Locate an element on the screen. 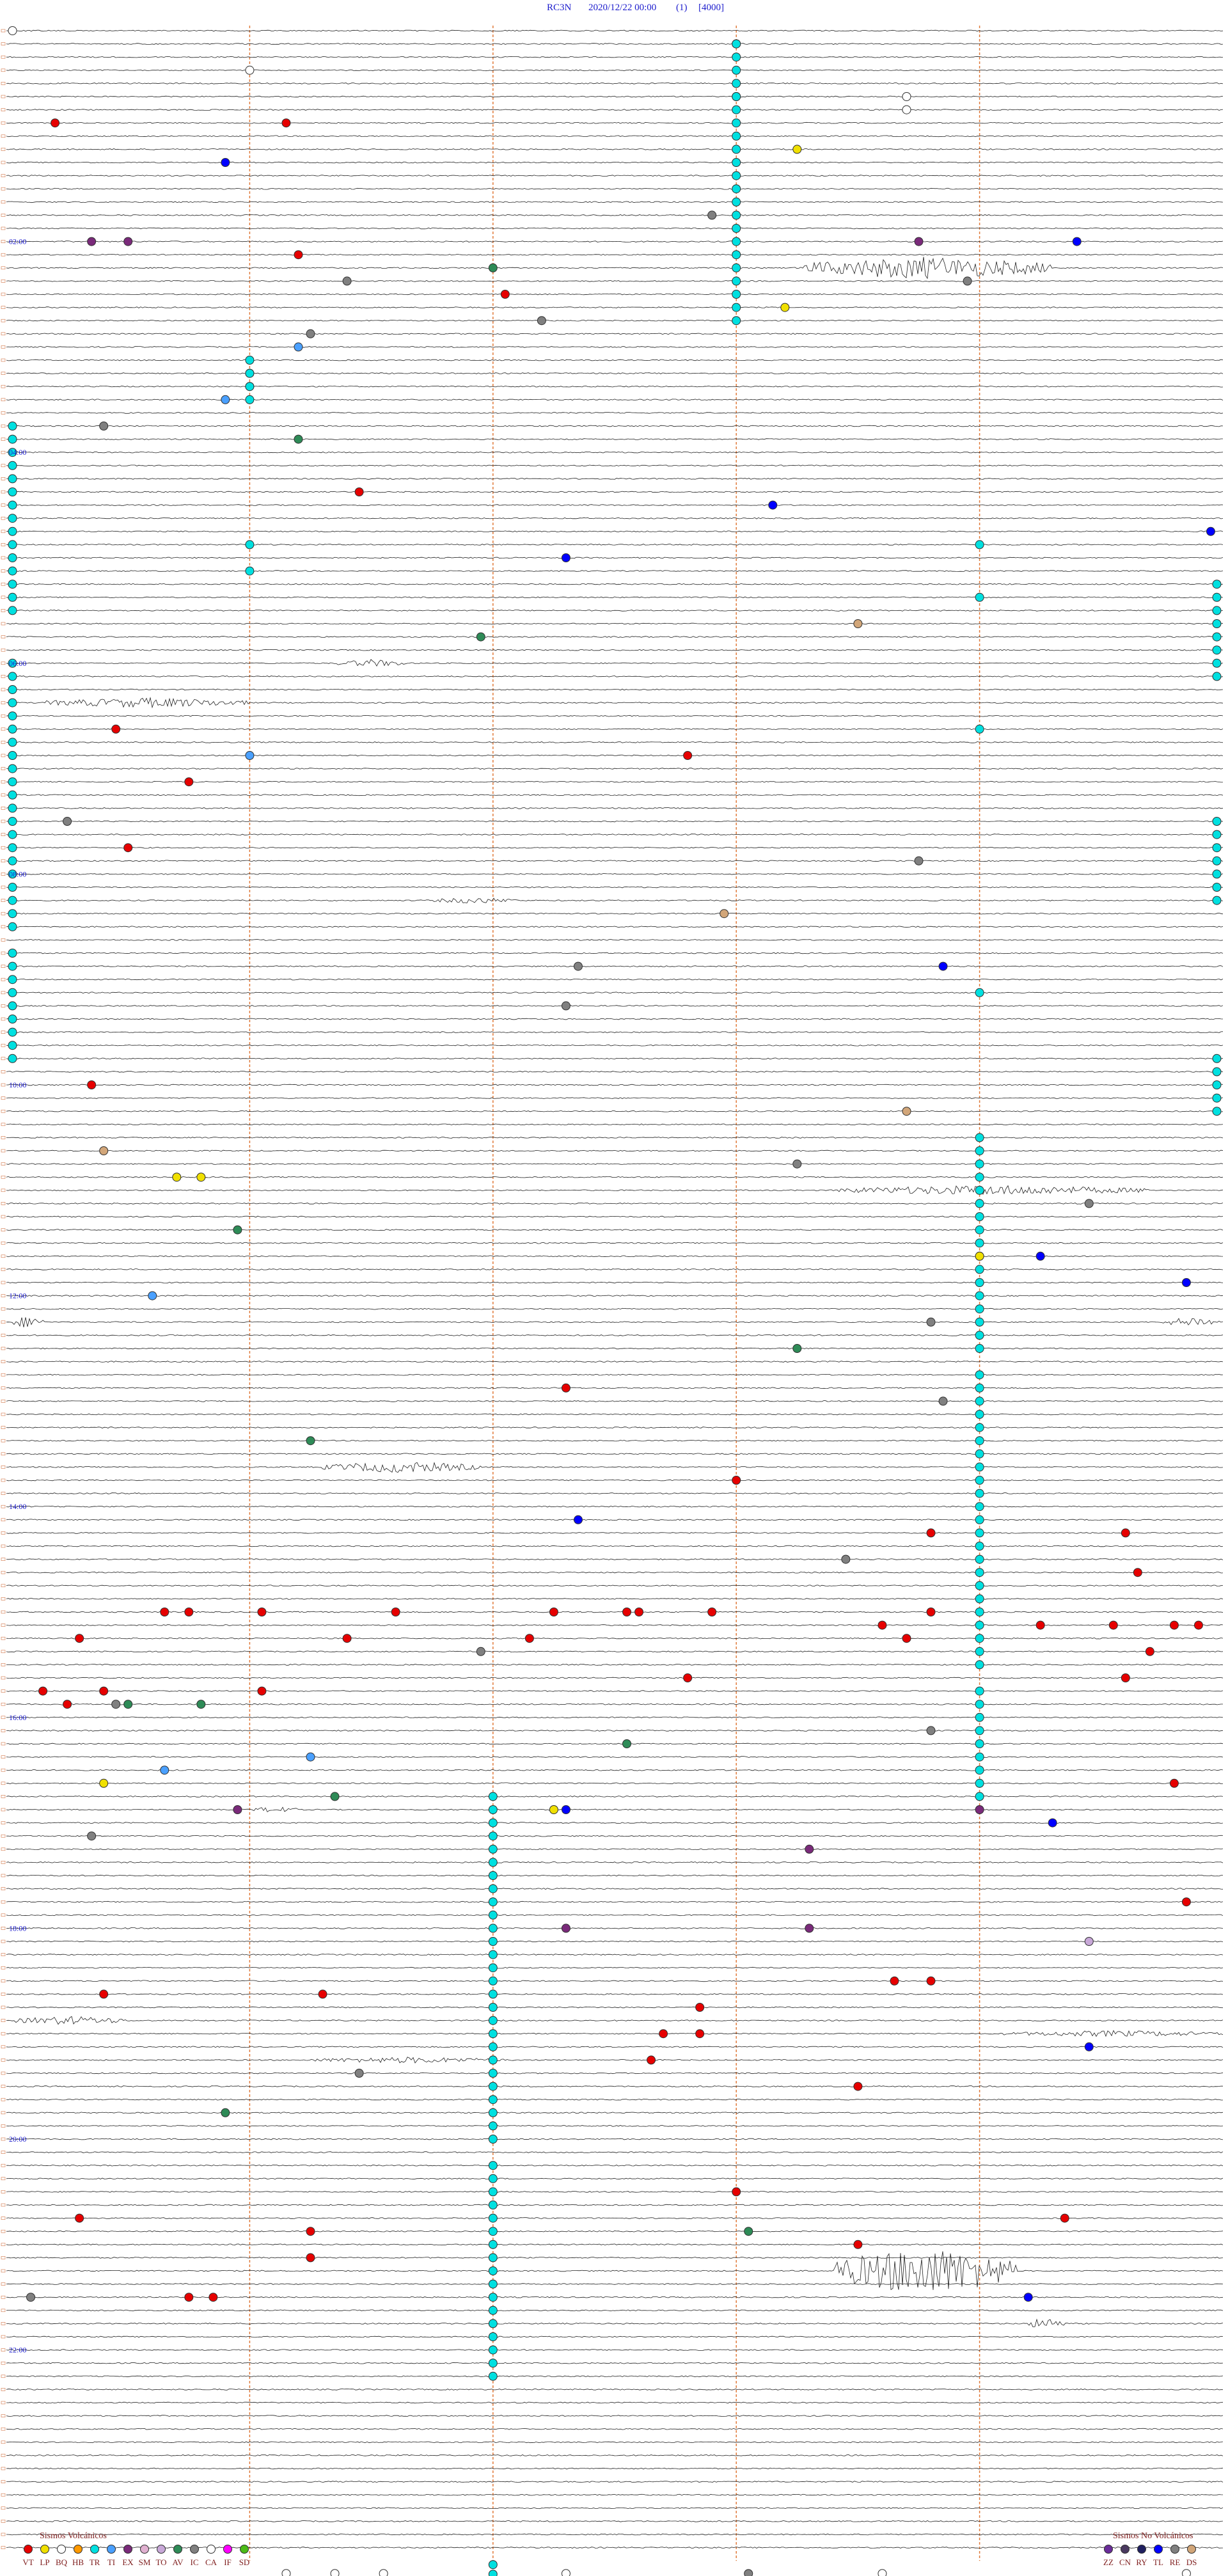 Image resolution: width=1228 pixels, height=2576 pixels. marker-bq is located at coordinates (286, 2572).